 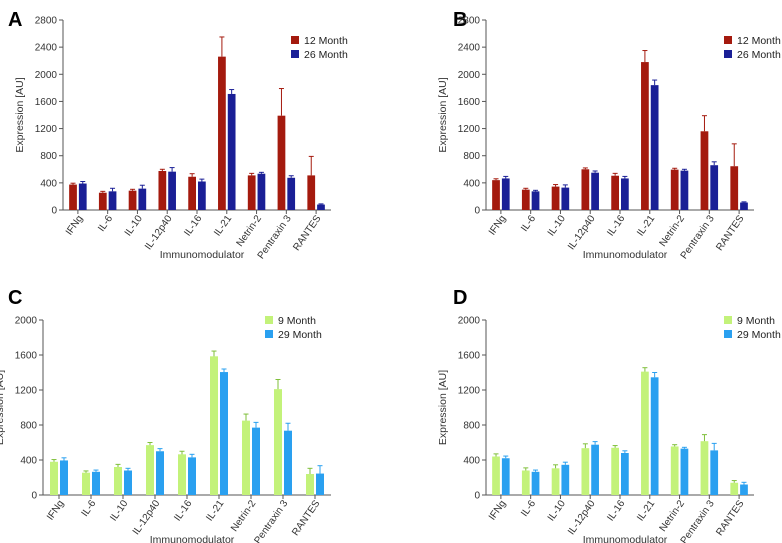 What do you see at coordinates (460, 298) in the screenshot?
I see `panel-letter: D` at bounding box center [460, 298].